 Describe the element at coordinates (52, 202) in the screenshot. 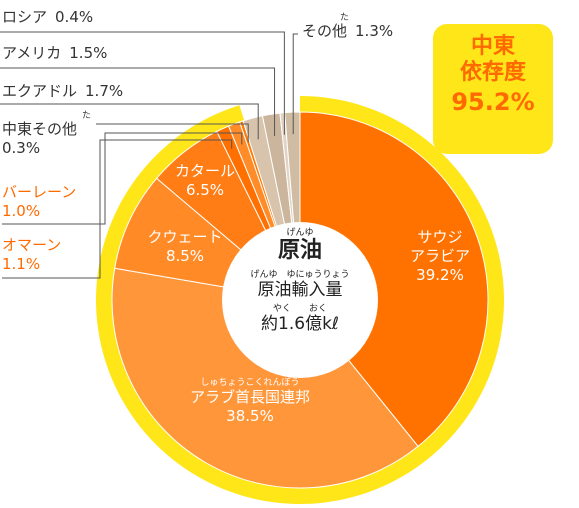

I see `slice-label: バーレーン 1.0%` at that location.